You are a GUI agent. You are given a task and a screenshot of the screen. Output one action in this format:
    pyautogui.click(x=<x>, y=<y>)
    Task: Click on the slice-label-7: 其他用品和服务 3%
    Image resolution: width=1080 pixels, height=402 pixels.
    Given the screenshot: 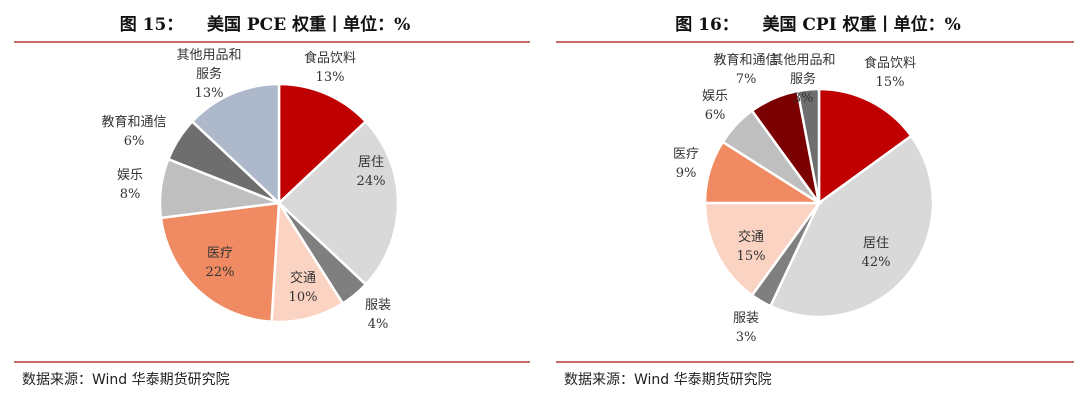 What is the action you would take?
    pyautogui.click(x=802, y=79)
    